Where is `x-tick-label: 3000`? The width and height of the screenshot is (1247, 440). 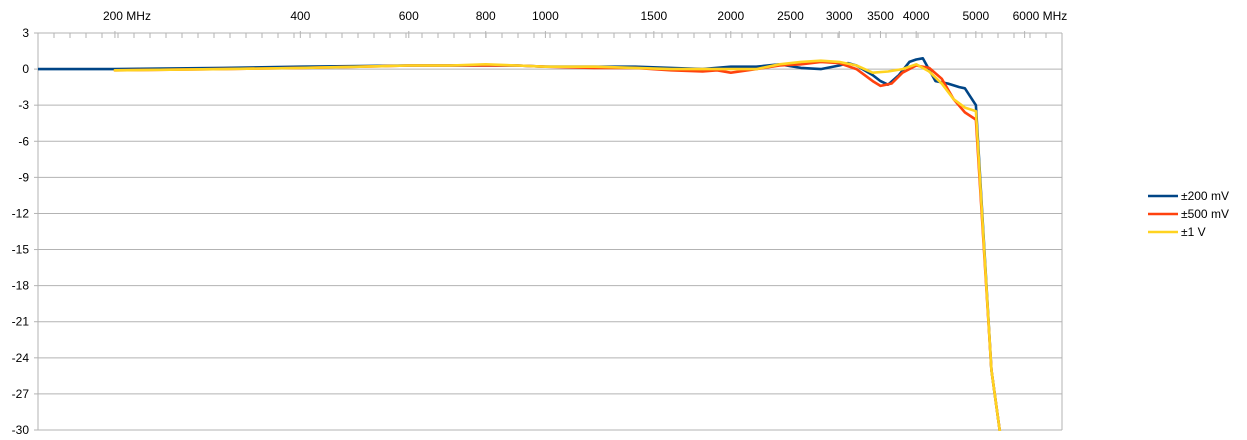 x-tick-label: 3000 is located at coordinates (839, 16).